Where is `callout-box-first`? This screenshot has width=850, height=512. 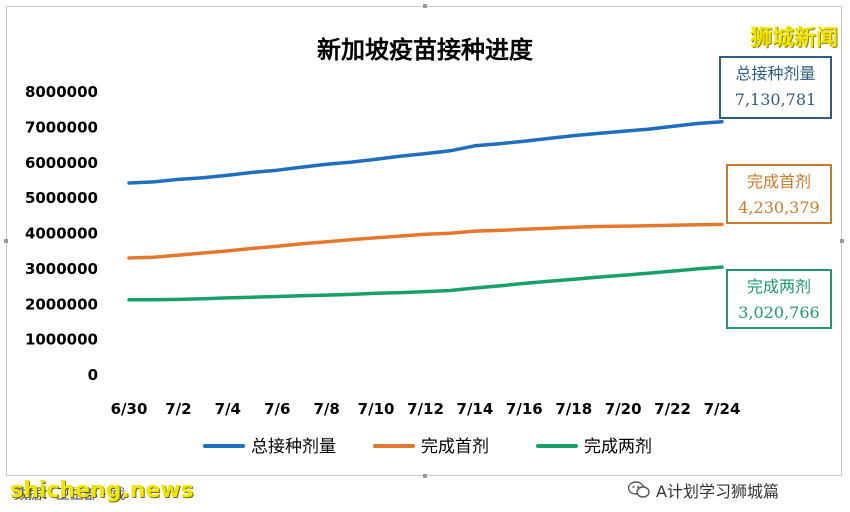
callout-box-first is located at coordinates (779, 194).